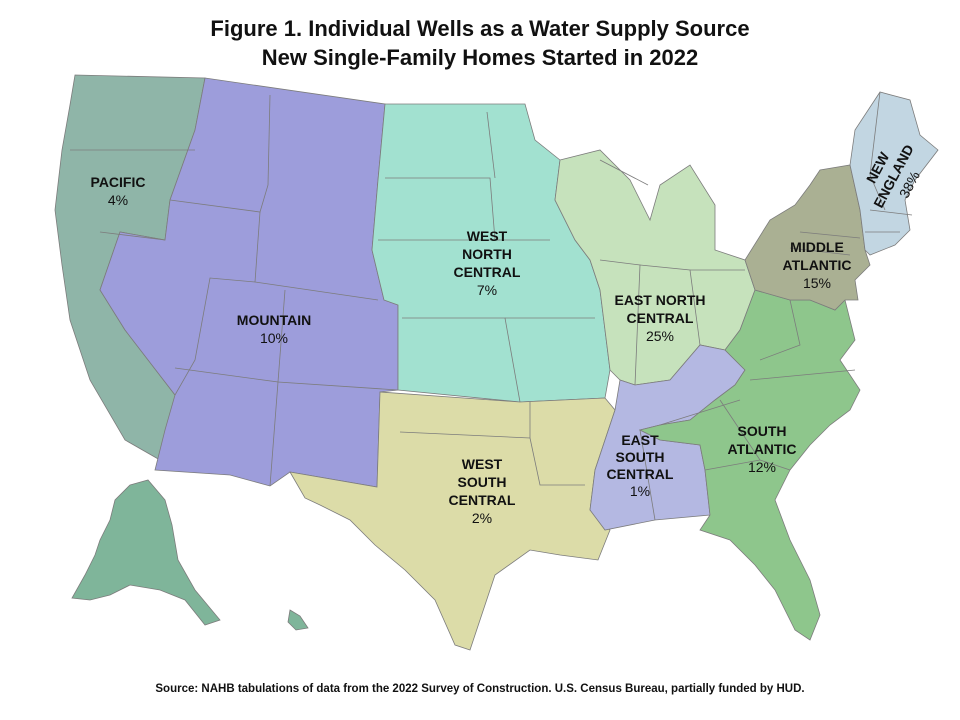  Describe the element at coordinates (480, 57) in the screenshot. I see `figure-title-line-2: New Single-Family Homes Started in 2022` at that location.